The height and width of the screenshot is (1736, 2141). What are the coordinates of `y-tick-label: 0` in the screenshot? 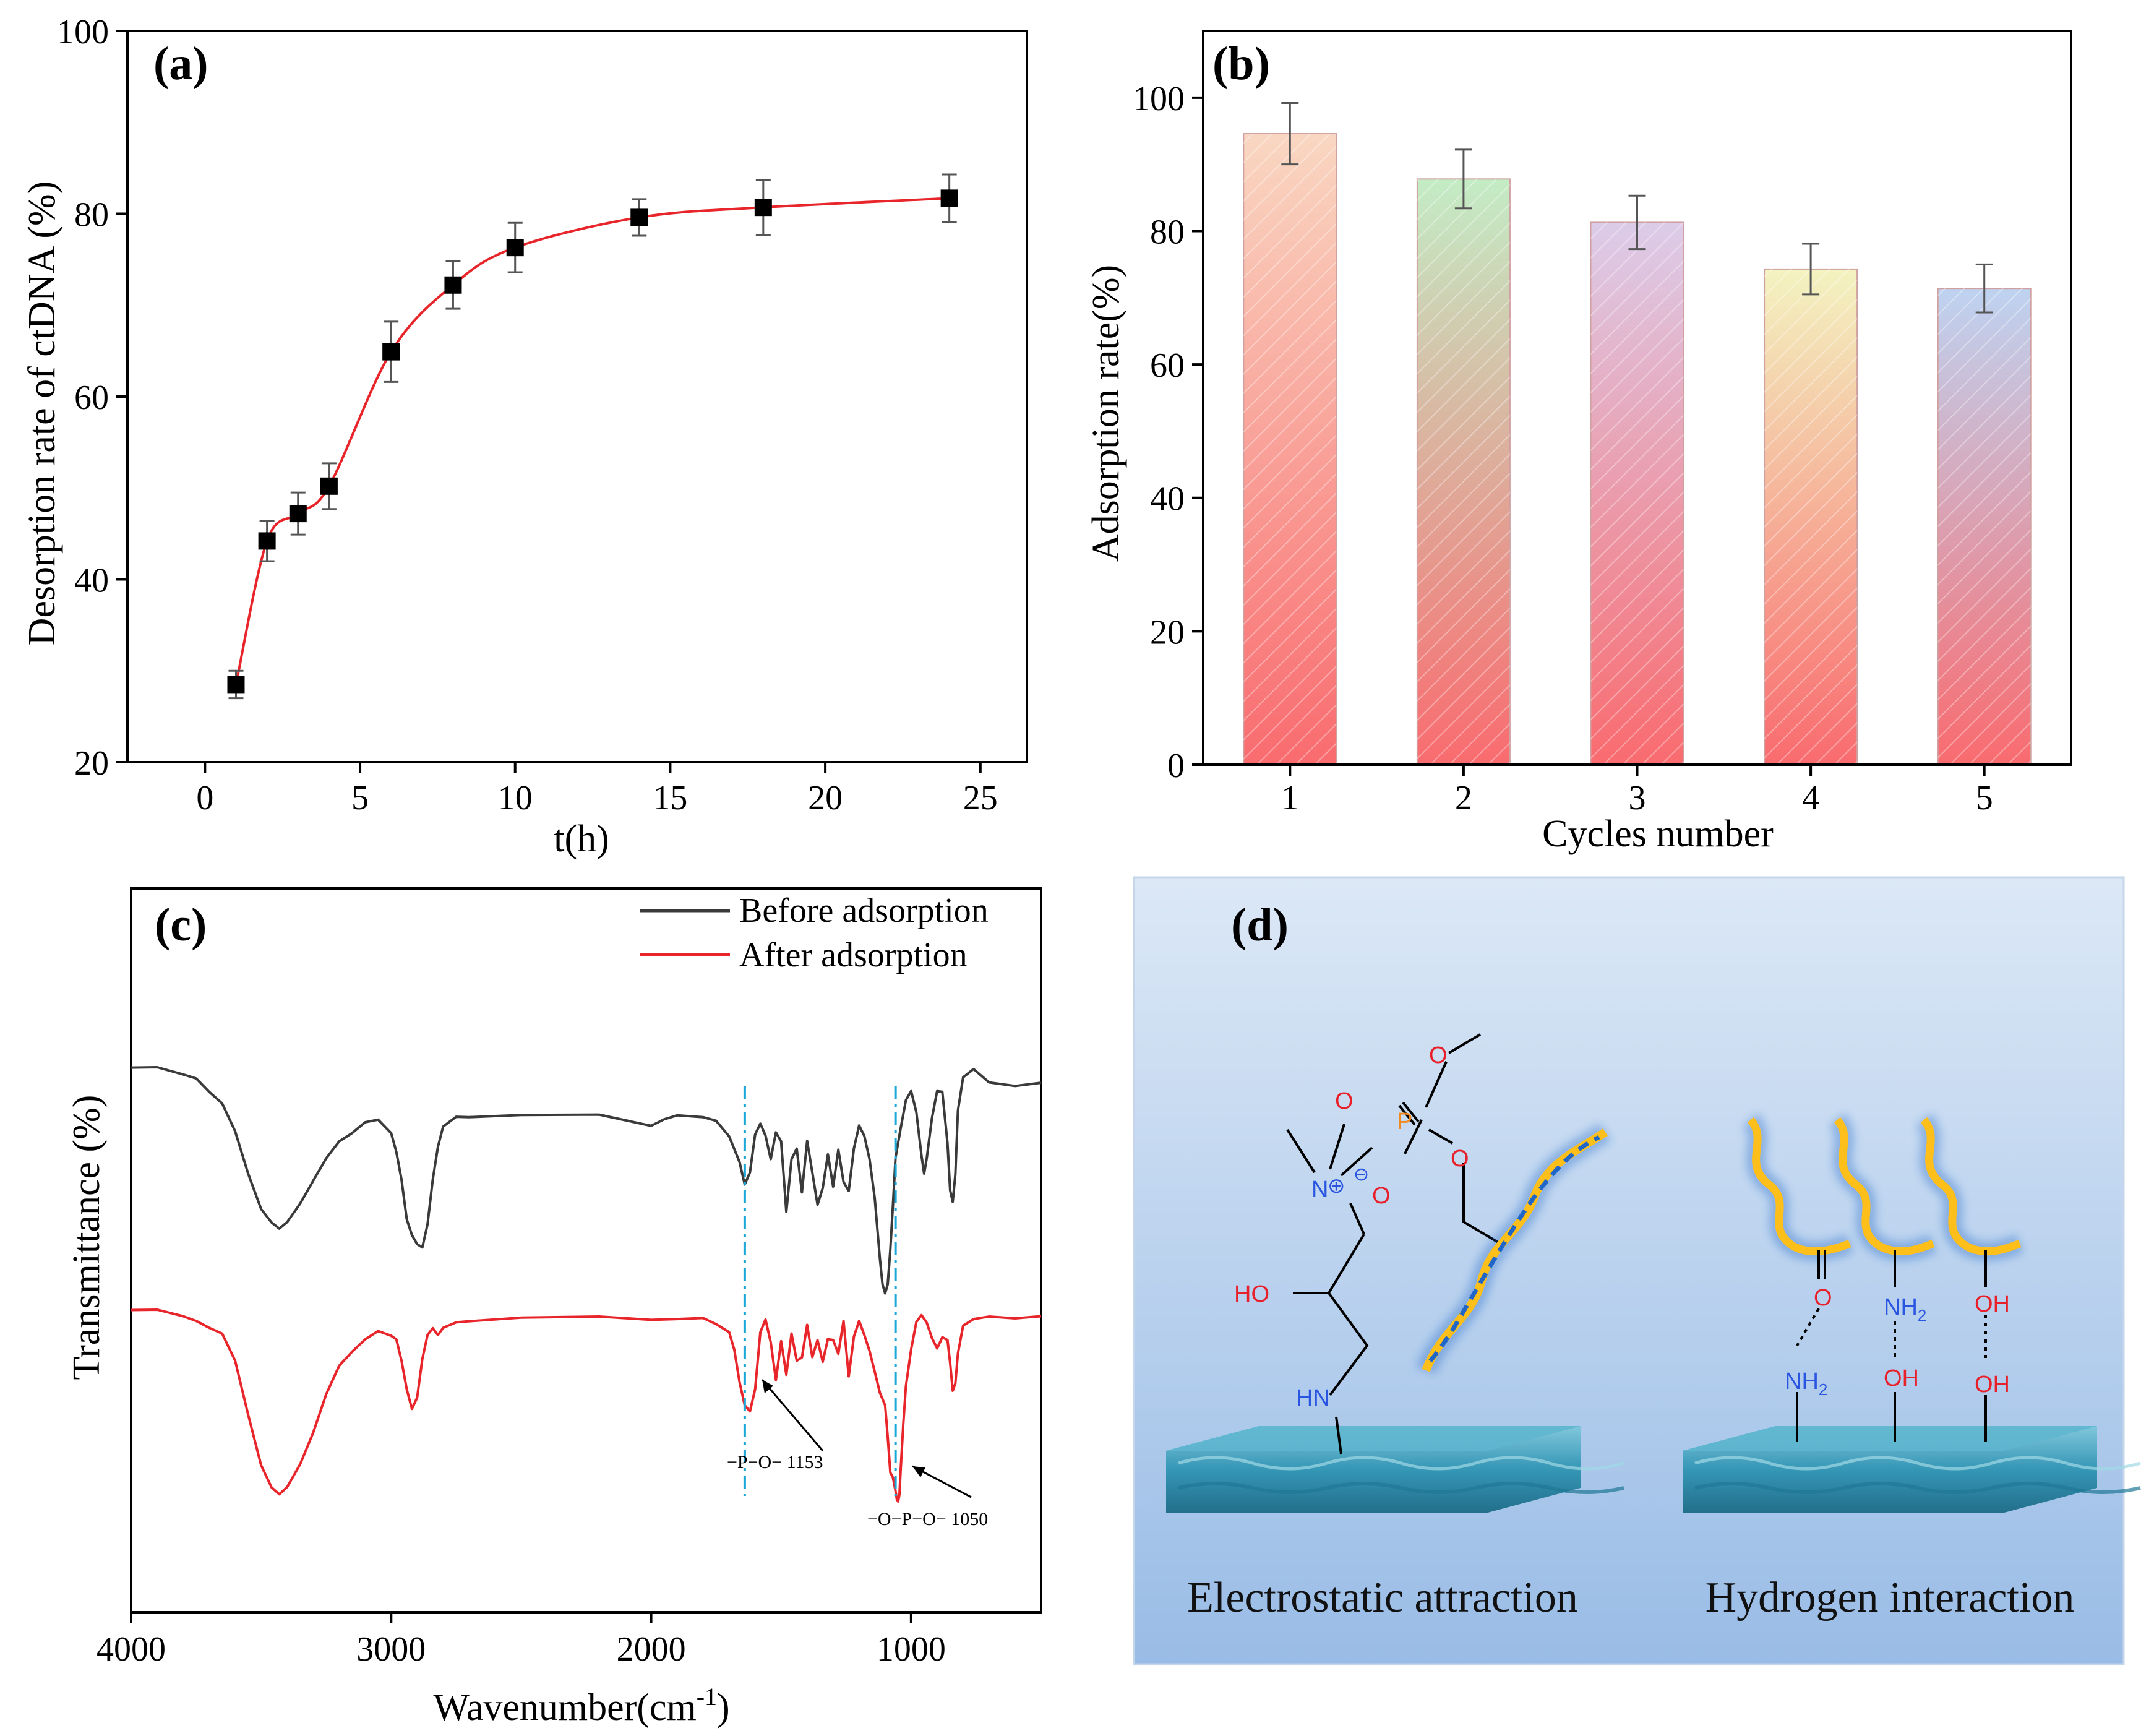 It's located at (1176, 766).